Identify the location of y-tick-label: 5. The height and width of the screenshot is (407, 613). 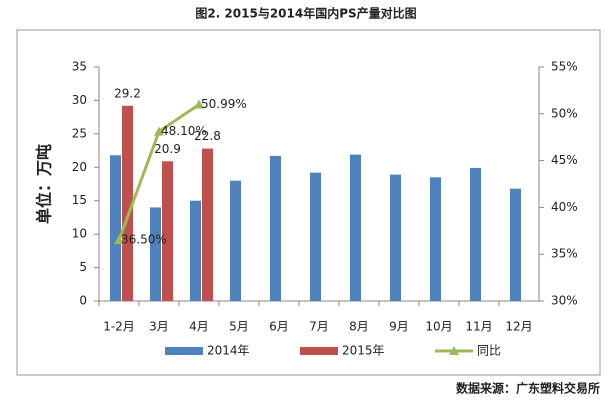
(83, 267).